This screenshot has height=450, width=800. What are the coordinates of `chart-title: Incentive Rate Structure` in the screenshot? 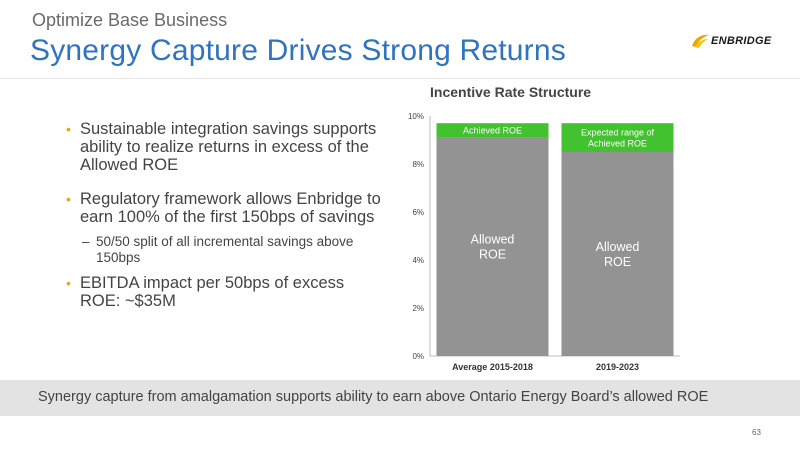 It's located at (511, 92).